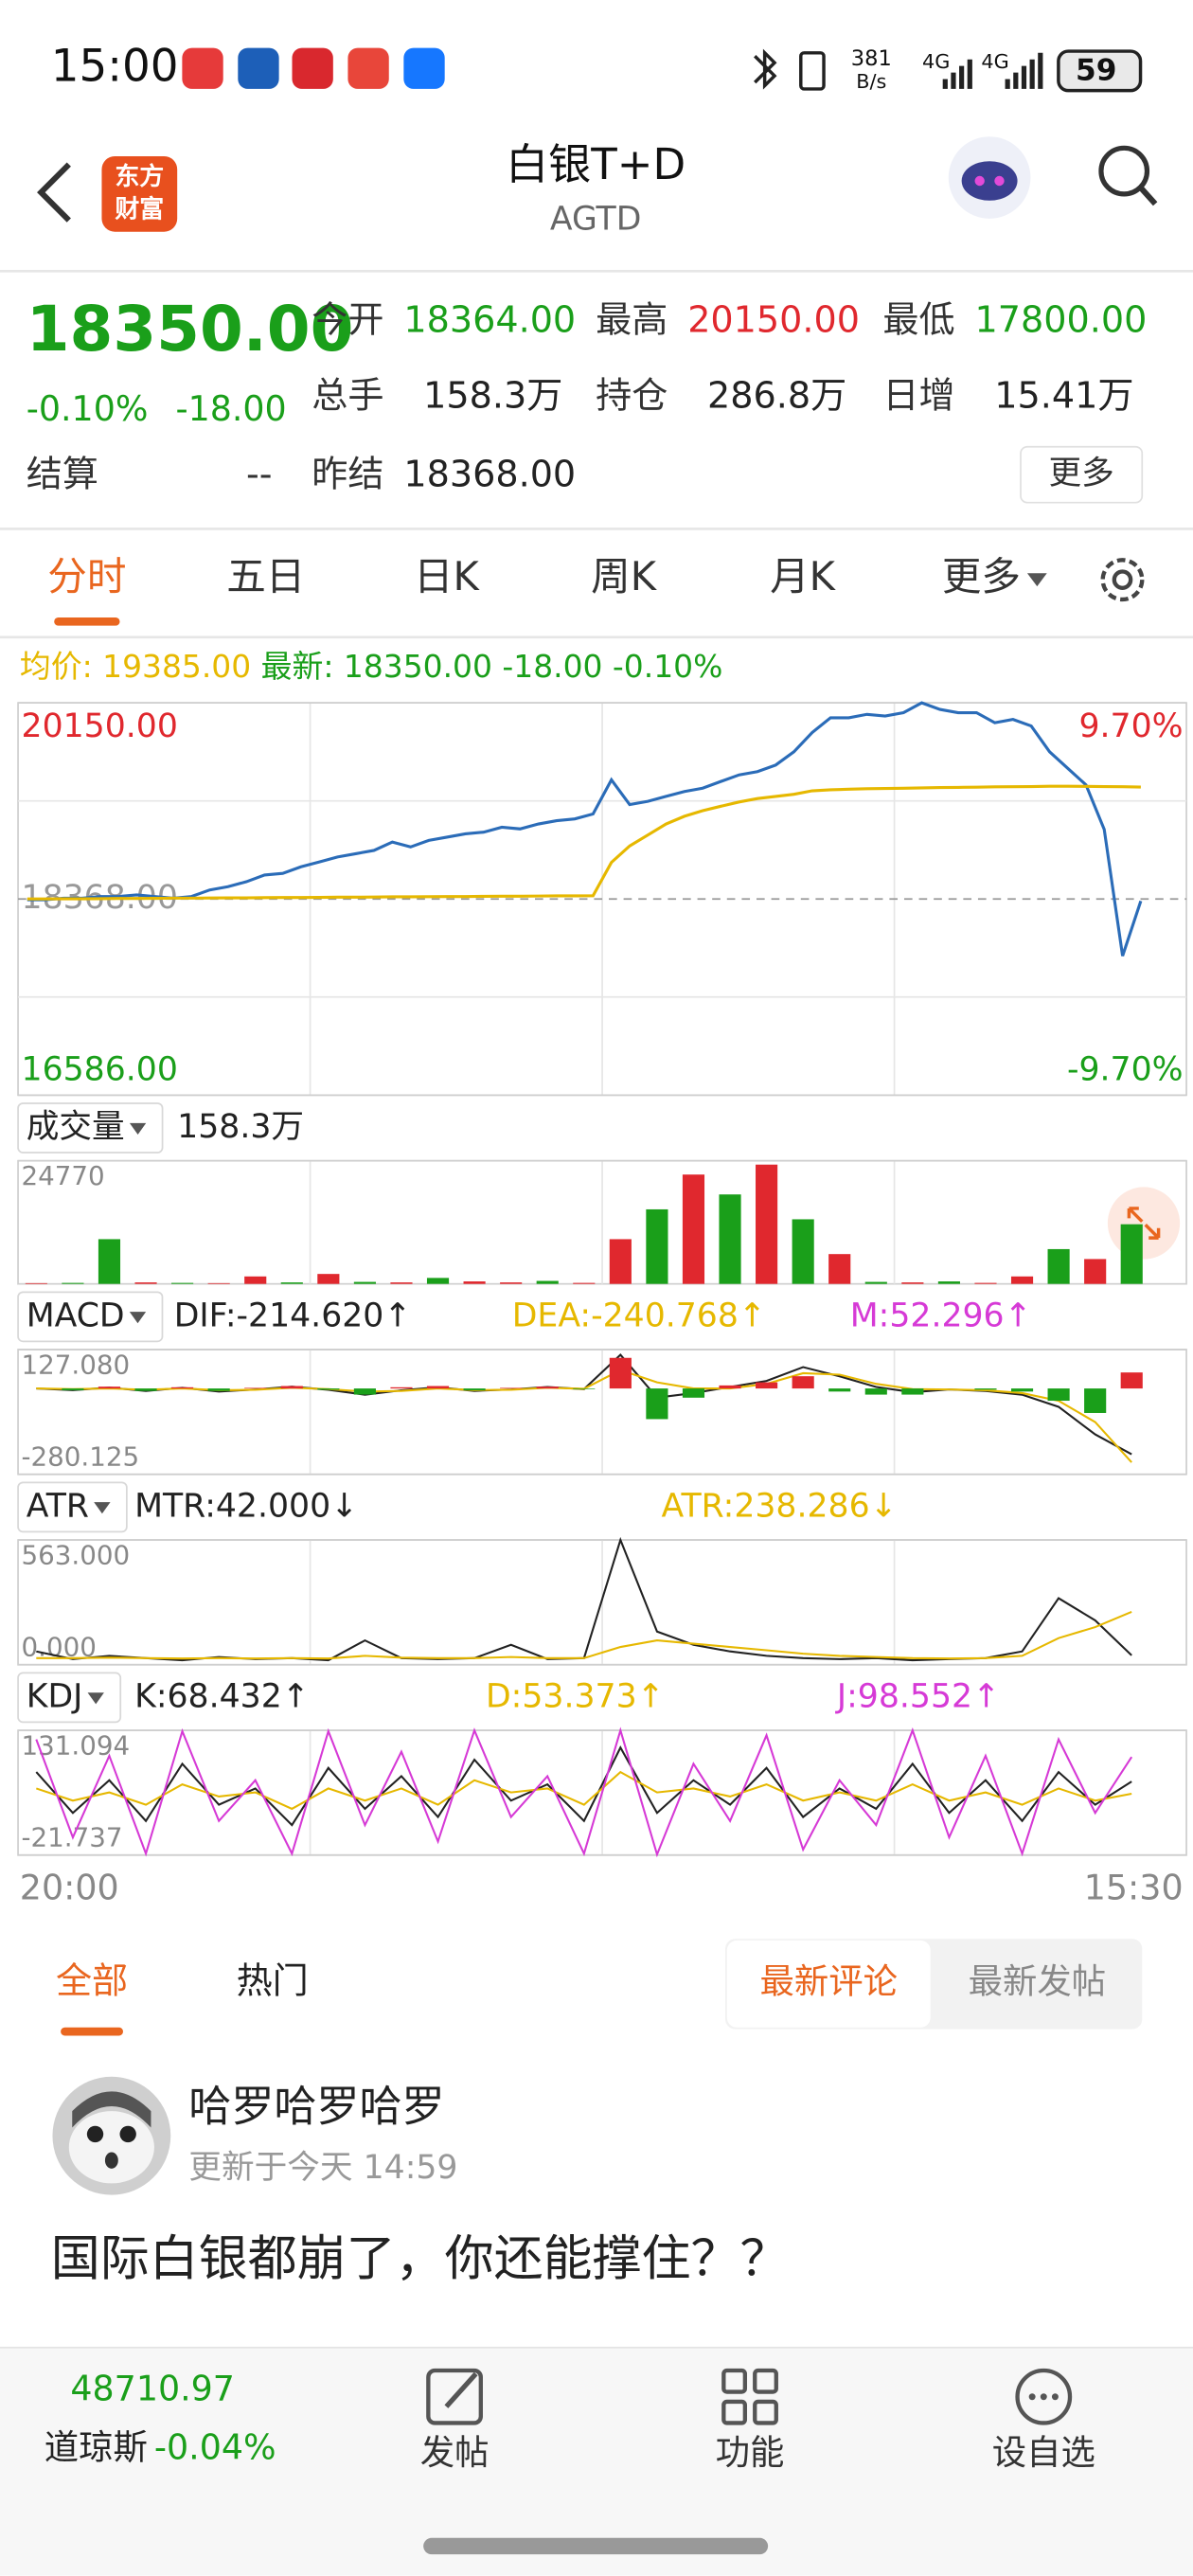  What do you see at coordinates (76, 1554) in the screenshot?
I see `y-tick-label: 563.000` at bounding box center [76, 1554].